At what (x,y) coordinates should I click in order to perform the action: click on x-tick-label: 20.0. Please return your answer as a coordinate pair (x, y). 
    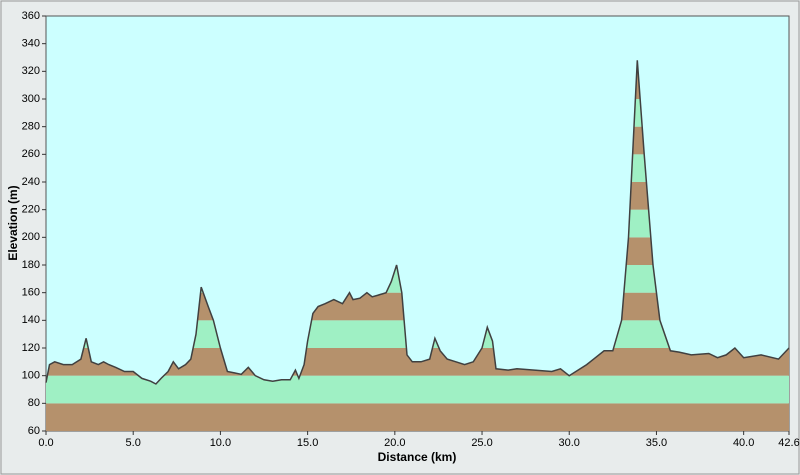
    Looking at the image, I should click on (394, 443).